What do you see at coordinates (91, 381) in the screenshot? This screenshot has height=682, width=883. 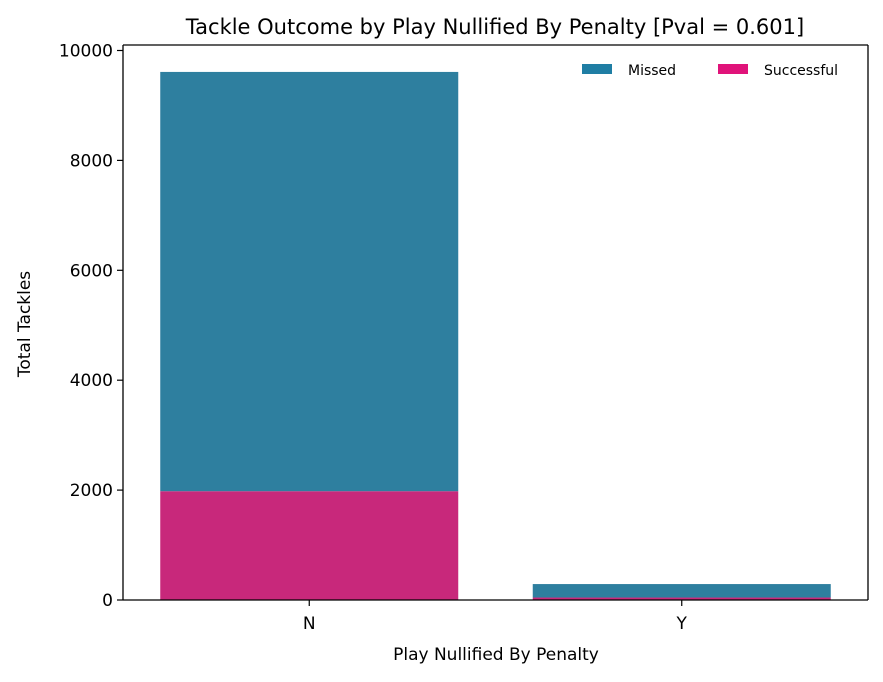 I see `y-tick-label: 4000` at bounding box center [91, 381].